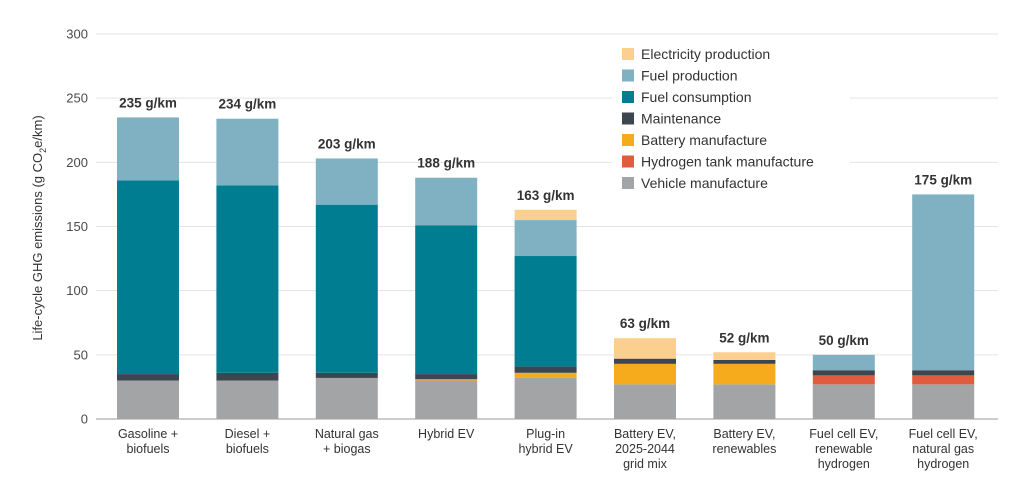 The width and height of the screenshot is (1024, 485). Describe the element at coordinates (943, 449) in the screenshot. I see `category-label: Fuel cell EV, natural gas hydrogen` at that location.